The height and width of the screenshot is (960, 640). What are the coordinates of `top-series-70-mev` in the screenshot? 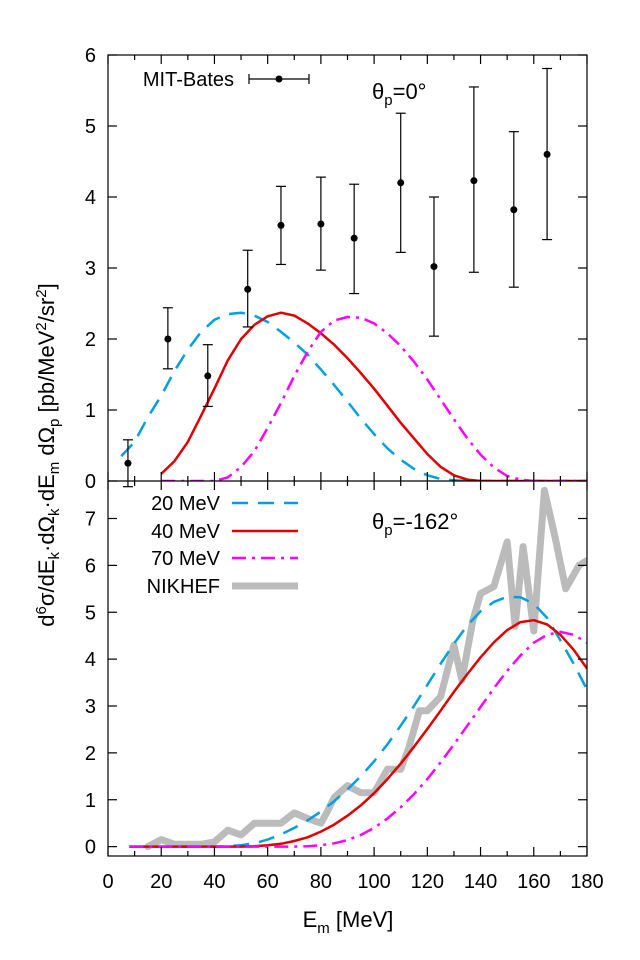 It's located at (374, 398).